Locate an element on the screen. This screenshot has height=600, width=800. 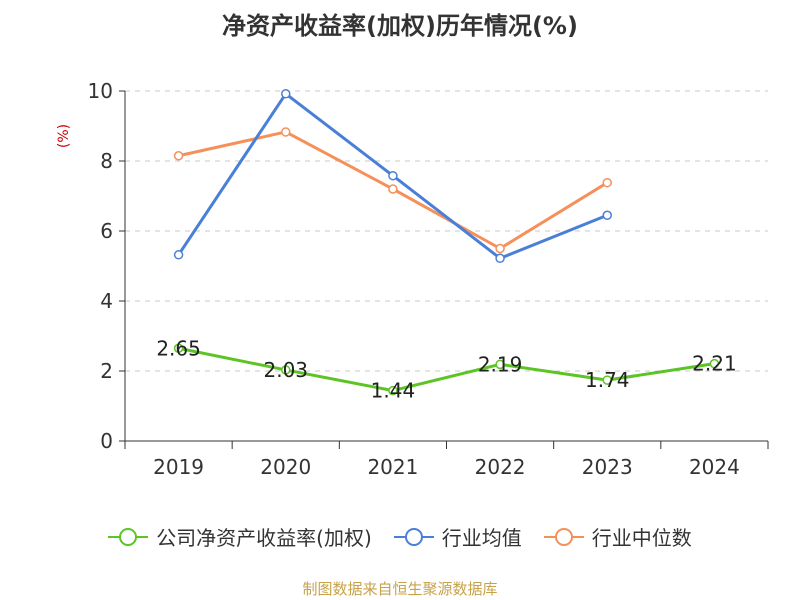
point-s0-2020 is located at coordinates (286, 370).